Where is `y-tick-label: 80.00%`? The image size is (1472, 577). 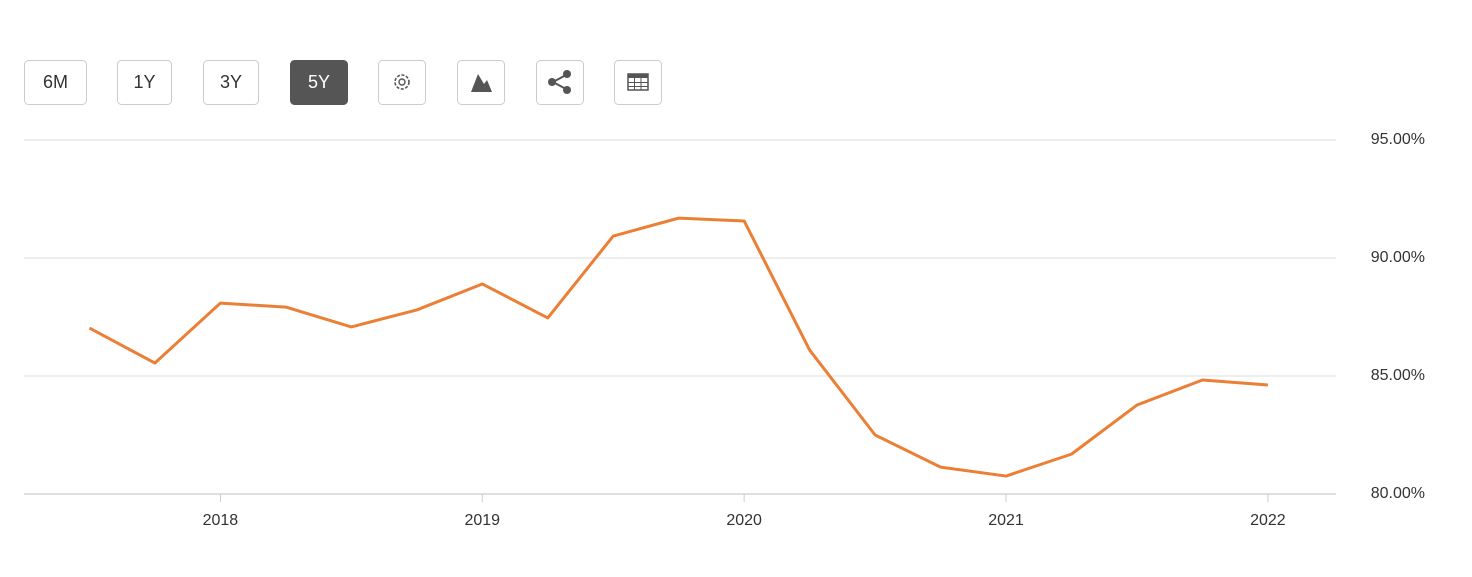
y-tick-label: 80.00% is located at coordinates (1398, 493).